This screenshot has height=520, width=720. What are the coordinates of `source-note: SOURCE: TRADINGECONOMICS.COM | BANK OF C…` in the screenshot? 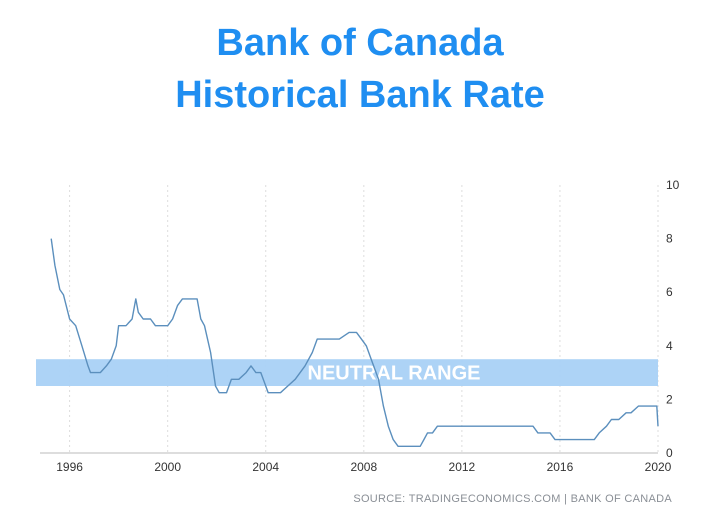 It's located at (512, 499).